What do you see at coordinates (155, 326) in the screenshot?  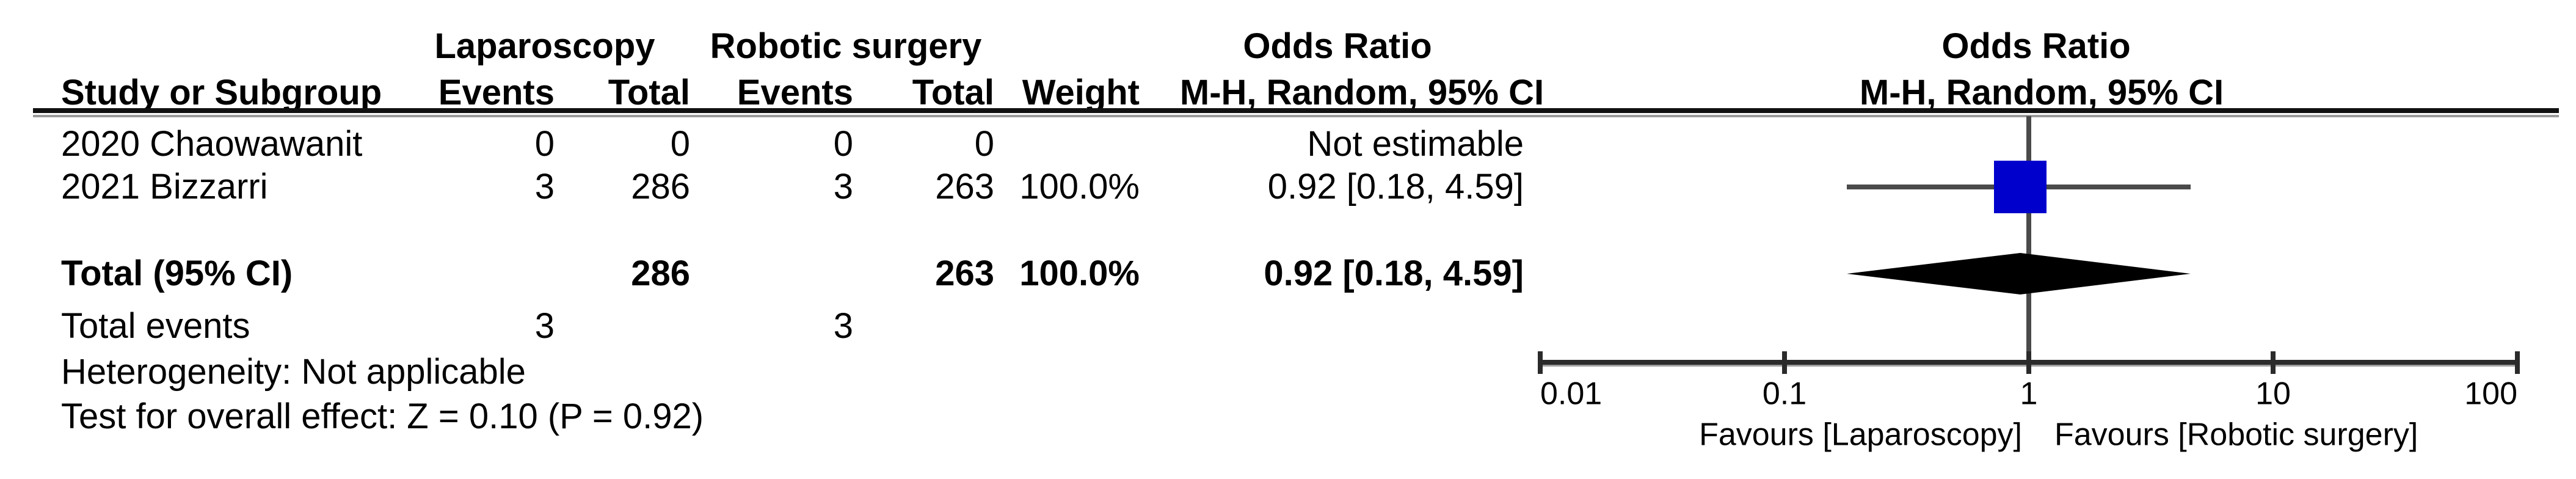 I see `total-events-label: Total events` at bounding box center [155, 326].